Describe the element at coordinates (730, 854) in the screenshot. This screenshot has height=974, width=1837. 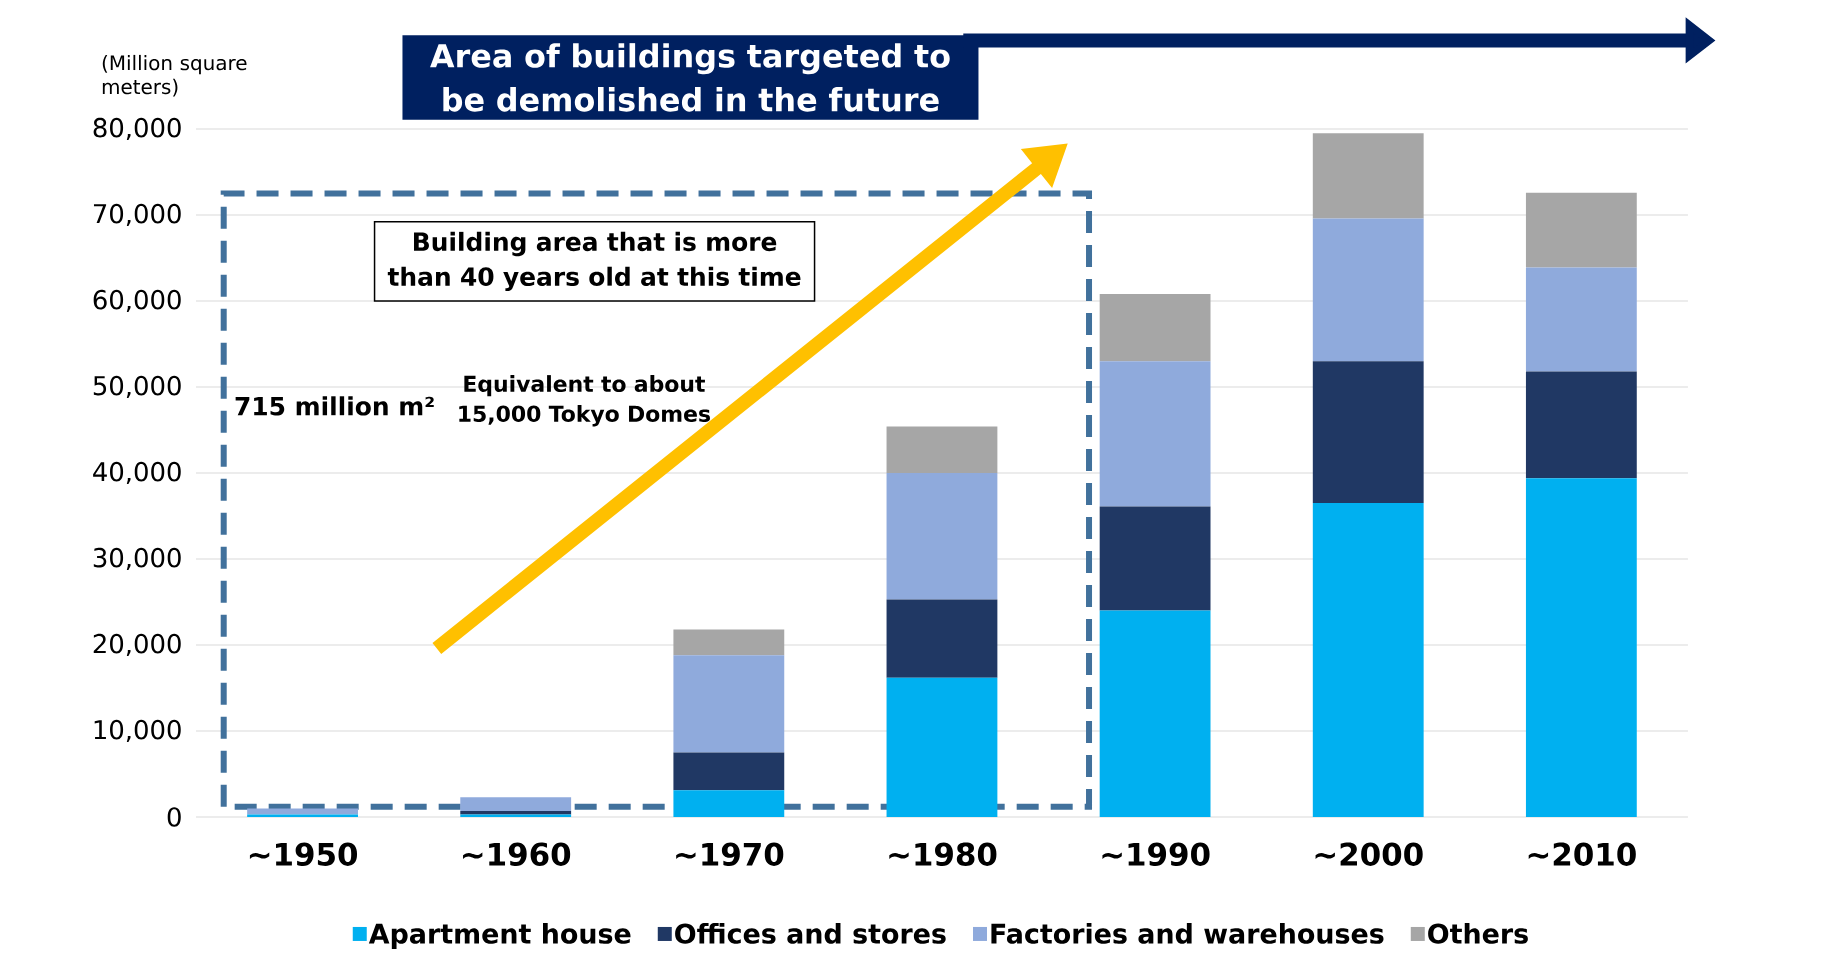
I see `x-tick-label: ∼1970` at that location.